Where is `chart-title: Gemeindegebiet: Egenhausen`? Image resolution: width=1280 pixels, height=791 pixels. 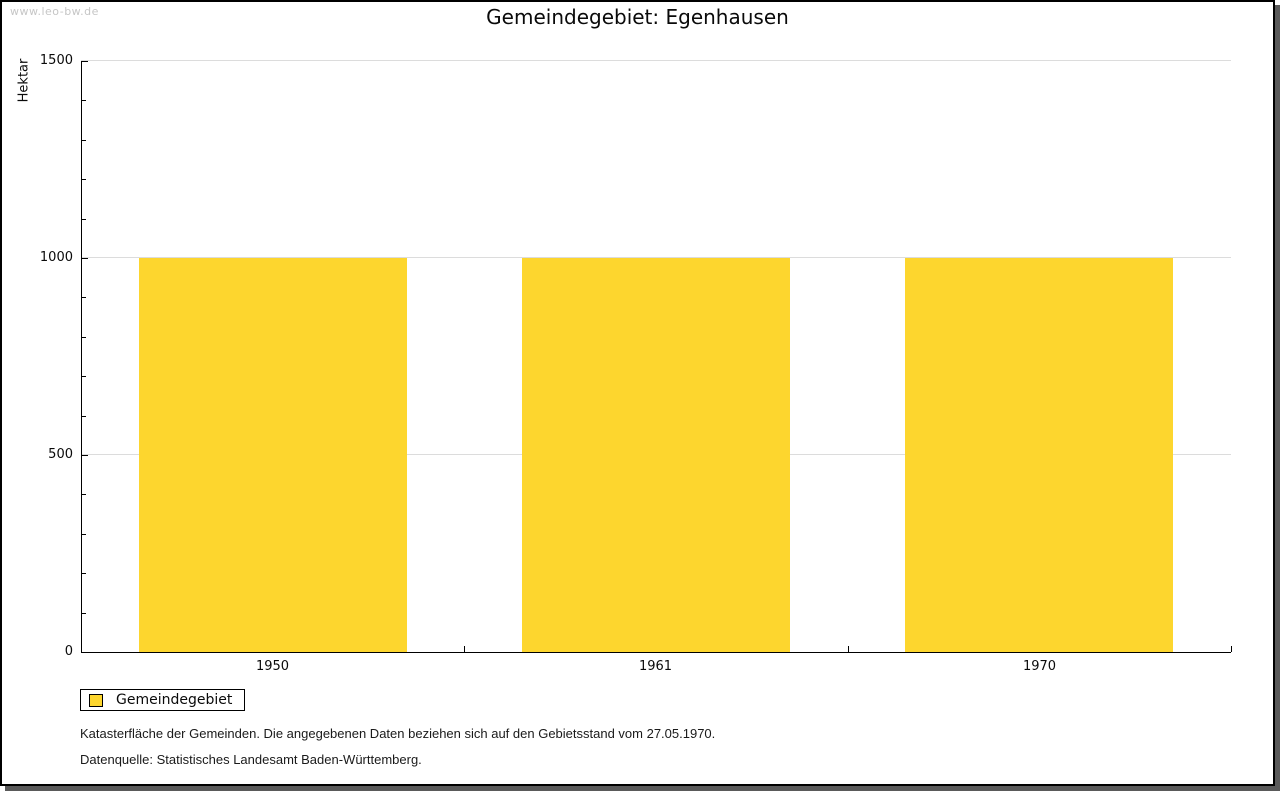 chart-title: Gemeindegebiet: Egenhausen is located at coordinates (637, 17).